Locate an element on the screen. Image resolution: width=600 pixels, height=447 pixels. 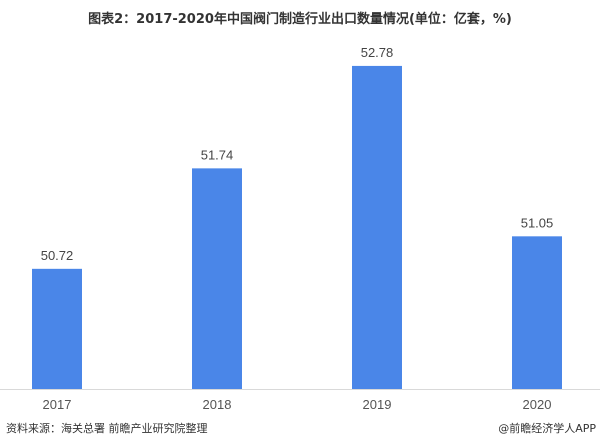
source-note: 资料来源：海关总署 前瞻产业研究院整理 is located at coordinates (107, 428).